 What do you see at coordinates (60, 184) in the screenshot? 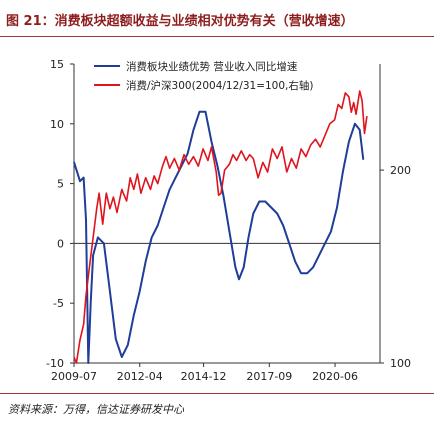
I see `y-left-tick-label: 5` at bounding box center [60, 184].